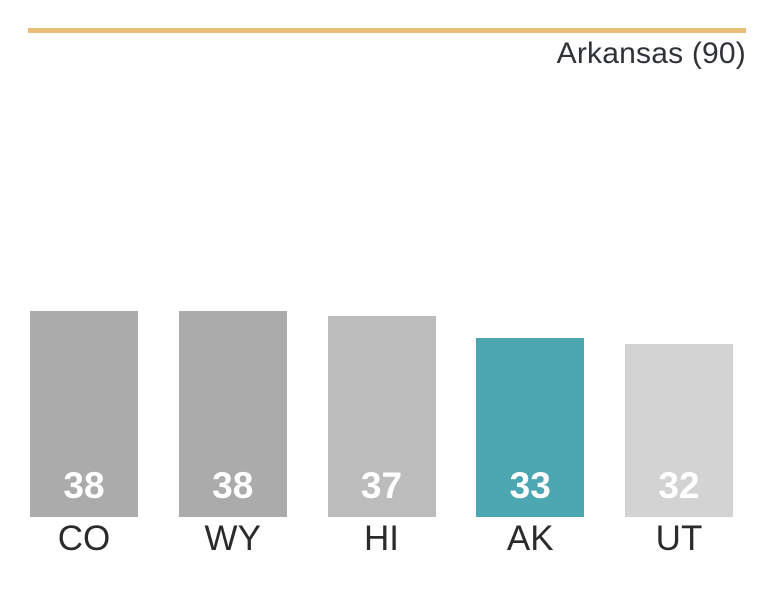 This screenshot has height=589, width=768. Describe the element at coordinates (84, 538) in the screenshot. I see `category-label-co: CO` at that location.